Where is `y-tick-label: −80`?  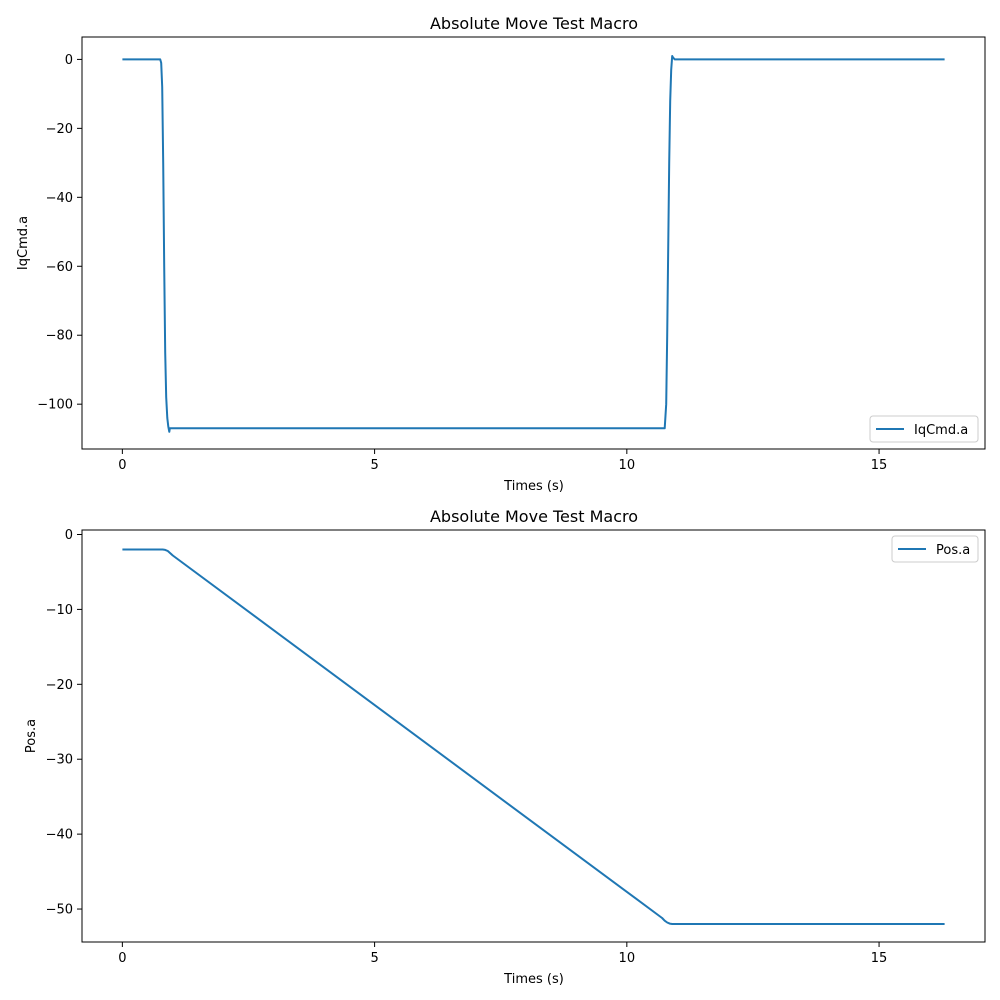
y-tick-label: −80 is located at coordinates (59, 336).